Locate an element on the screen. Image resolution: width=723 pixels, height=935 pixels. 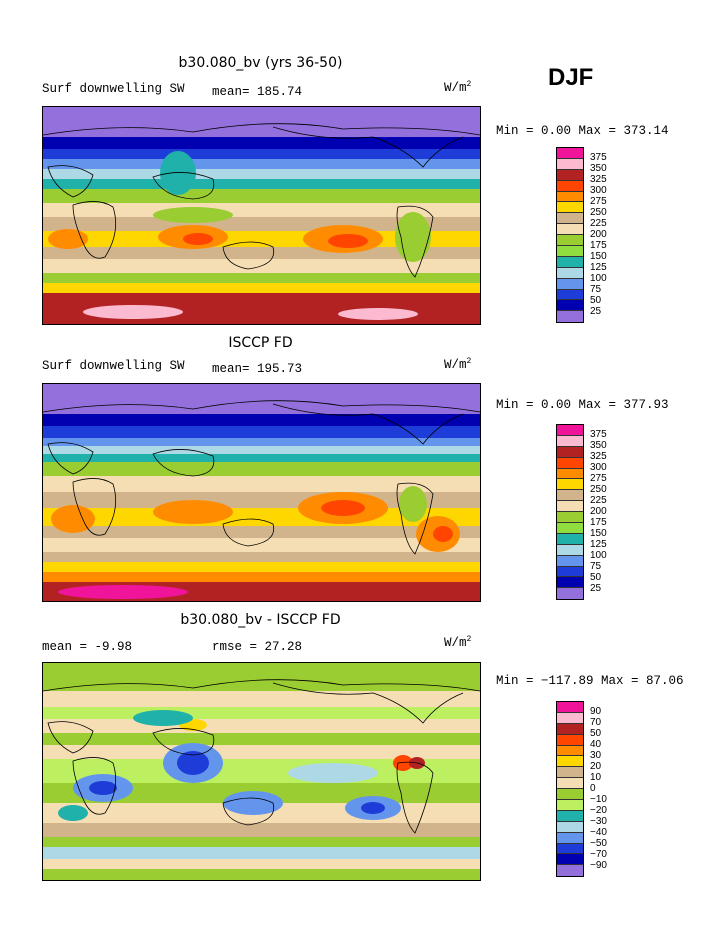
panel-3-minmax: Min = −117.89 Max = 87.06 is located at coordinates (590, 681).